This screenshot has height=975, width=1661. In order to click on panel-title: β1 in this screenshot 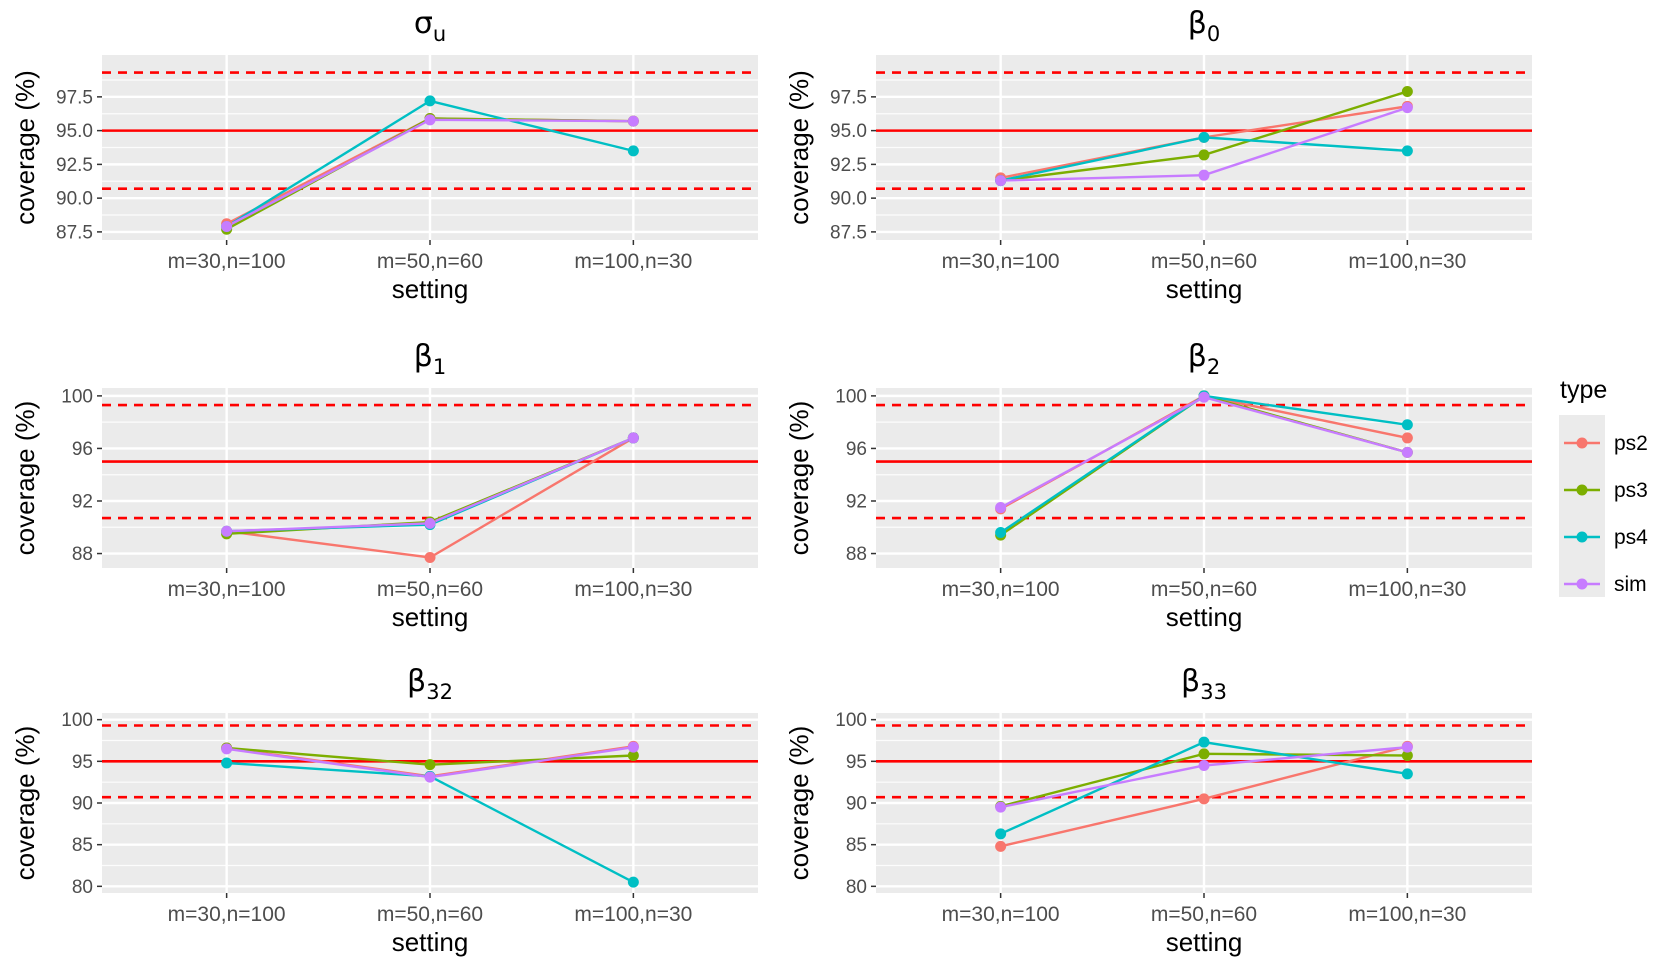, I will do `click(430, 359)`.